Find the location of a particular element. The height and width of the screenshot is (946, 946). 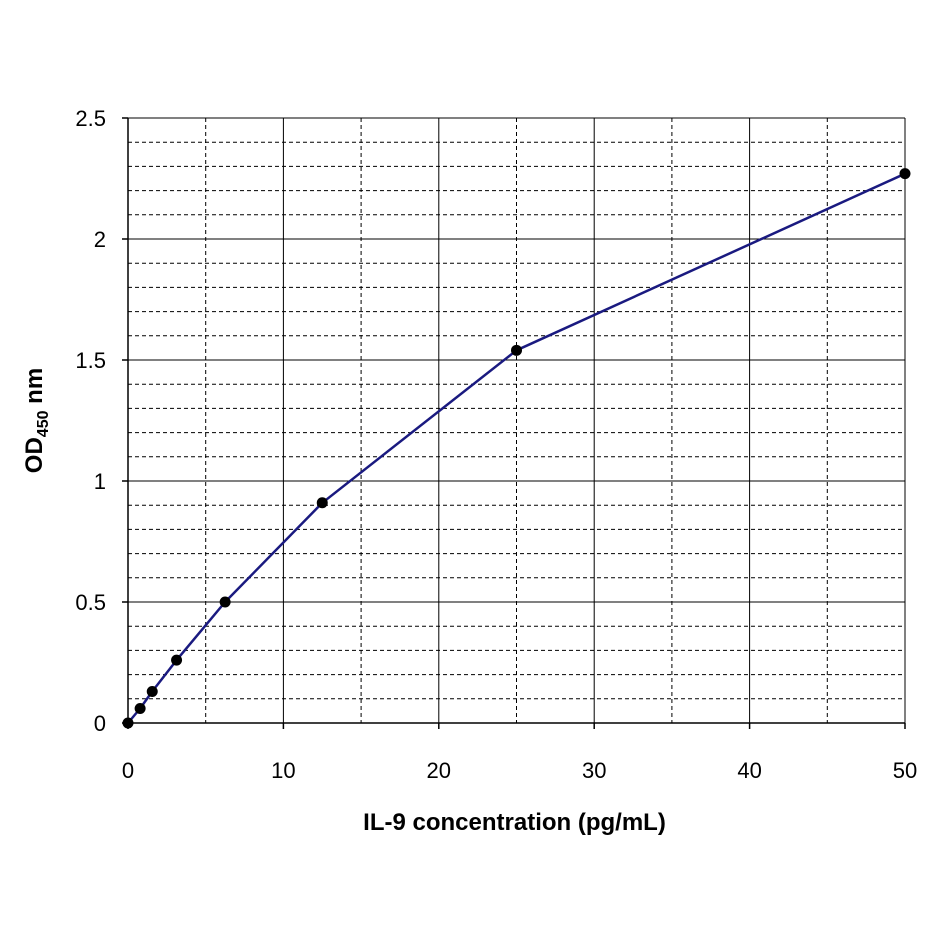

x-tick-label: 20 is located at coordinates (439, 770).